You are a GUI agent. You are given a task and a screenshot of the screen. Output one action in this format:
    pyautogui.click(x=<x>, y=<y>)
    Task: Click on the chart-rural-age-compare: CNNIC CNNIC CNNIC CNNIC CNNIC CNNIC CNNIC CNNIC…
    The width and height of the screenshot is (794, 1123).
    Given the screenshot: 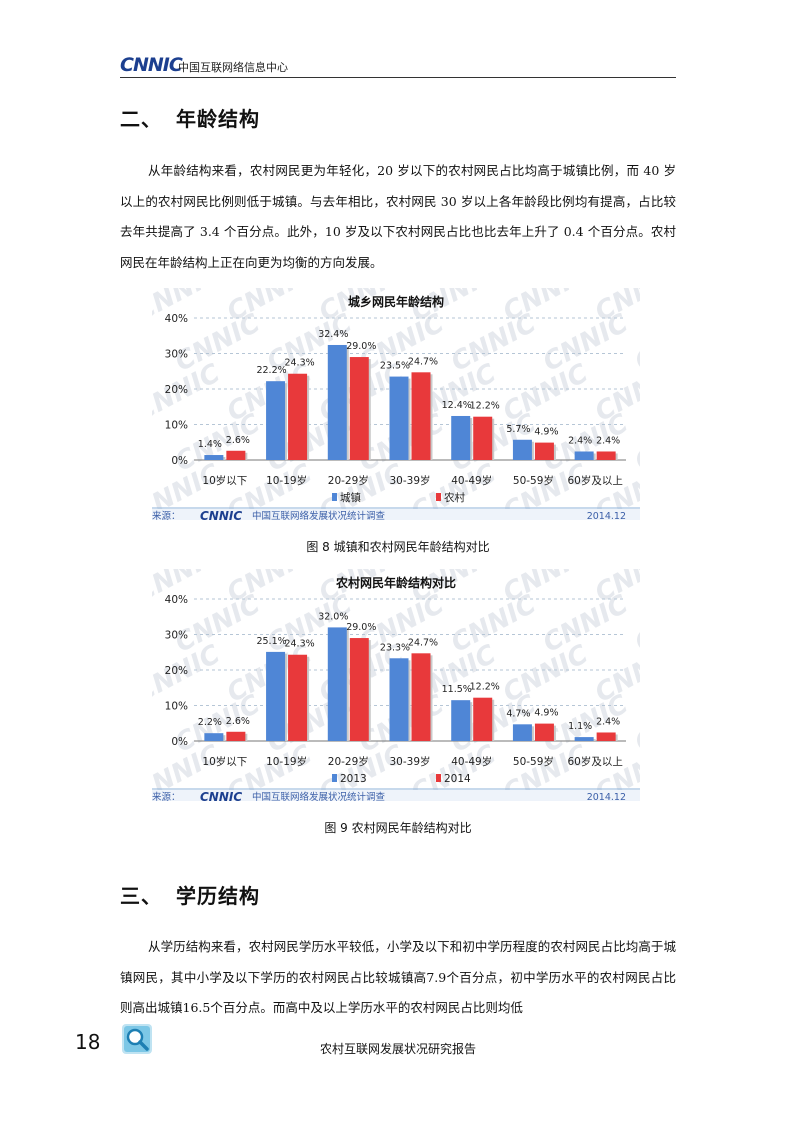 What is the action you would take?
    pyautogui.click(x=396, y=685)
    